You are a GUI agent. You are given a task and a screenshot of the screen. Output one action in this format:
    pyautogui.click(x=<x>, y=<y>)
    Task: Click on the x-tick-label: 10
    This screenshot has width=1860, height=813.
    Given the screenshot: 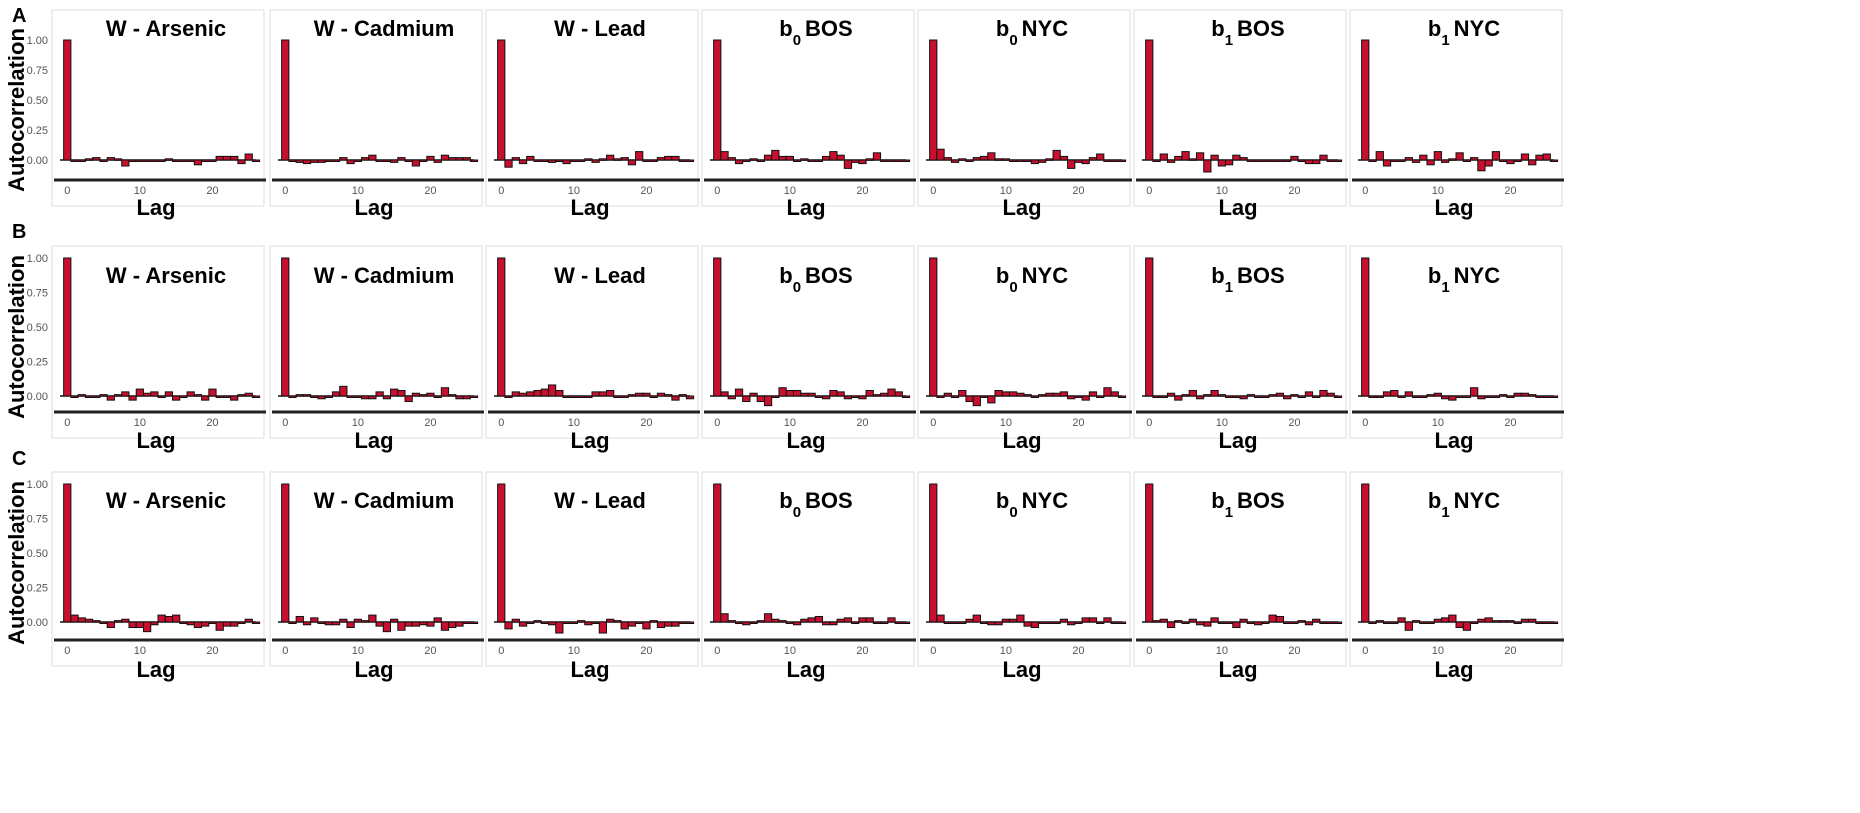 What is the action you would take?
    pyautogui.click(x=1438, y=191)
    